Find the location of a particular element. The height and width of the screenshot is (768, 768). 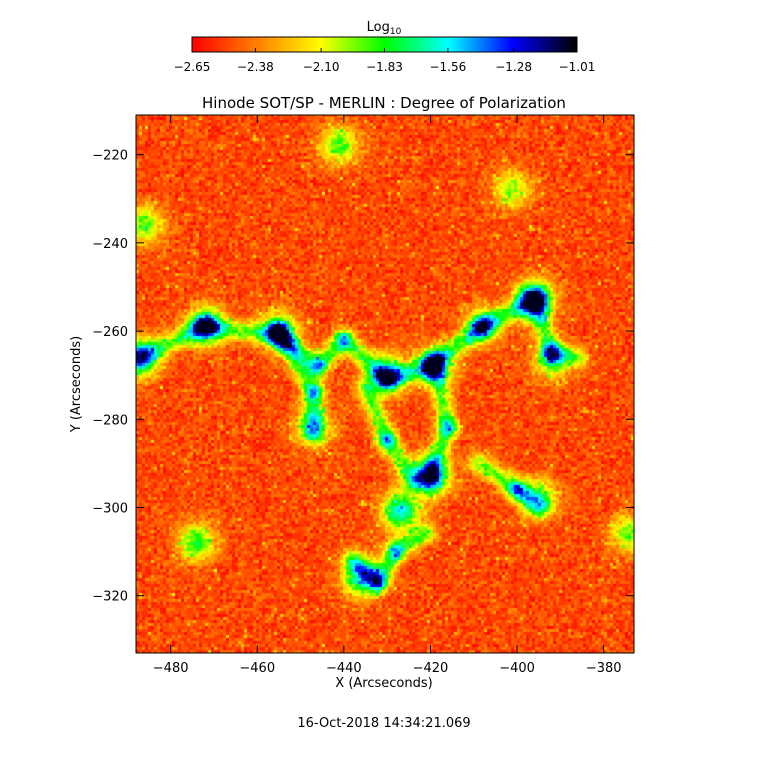

y-tick-label: −260 is located at coordinates (110, 332).